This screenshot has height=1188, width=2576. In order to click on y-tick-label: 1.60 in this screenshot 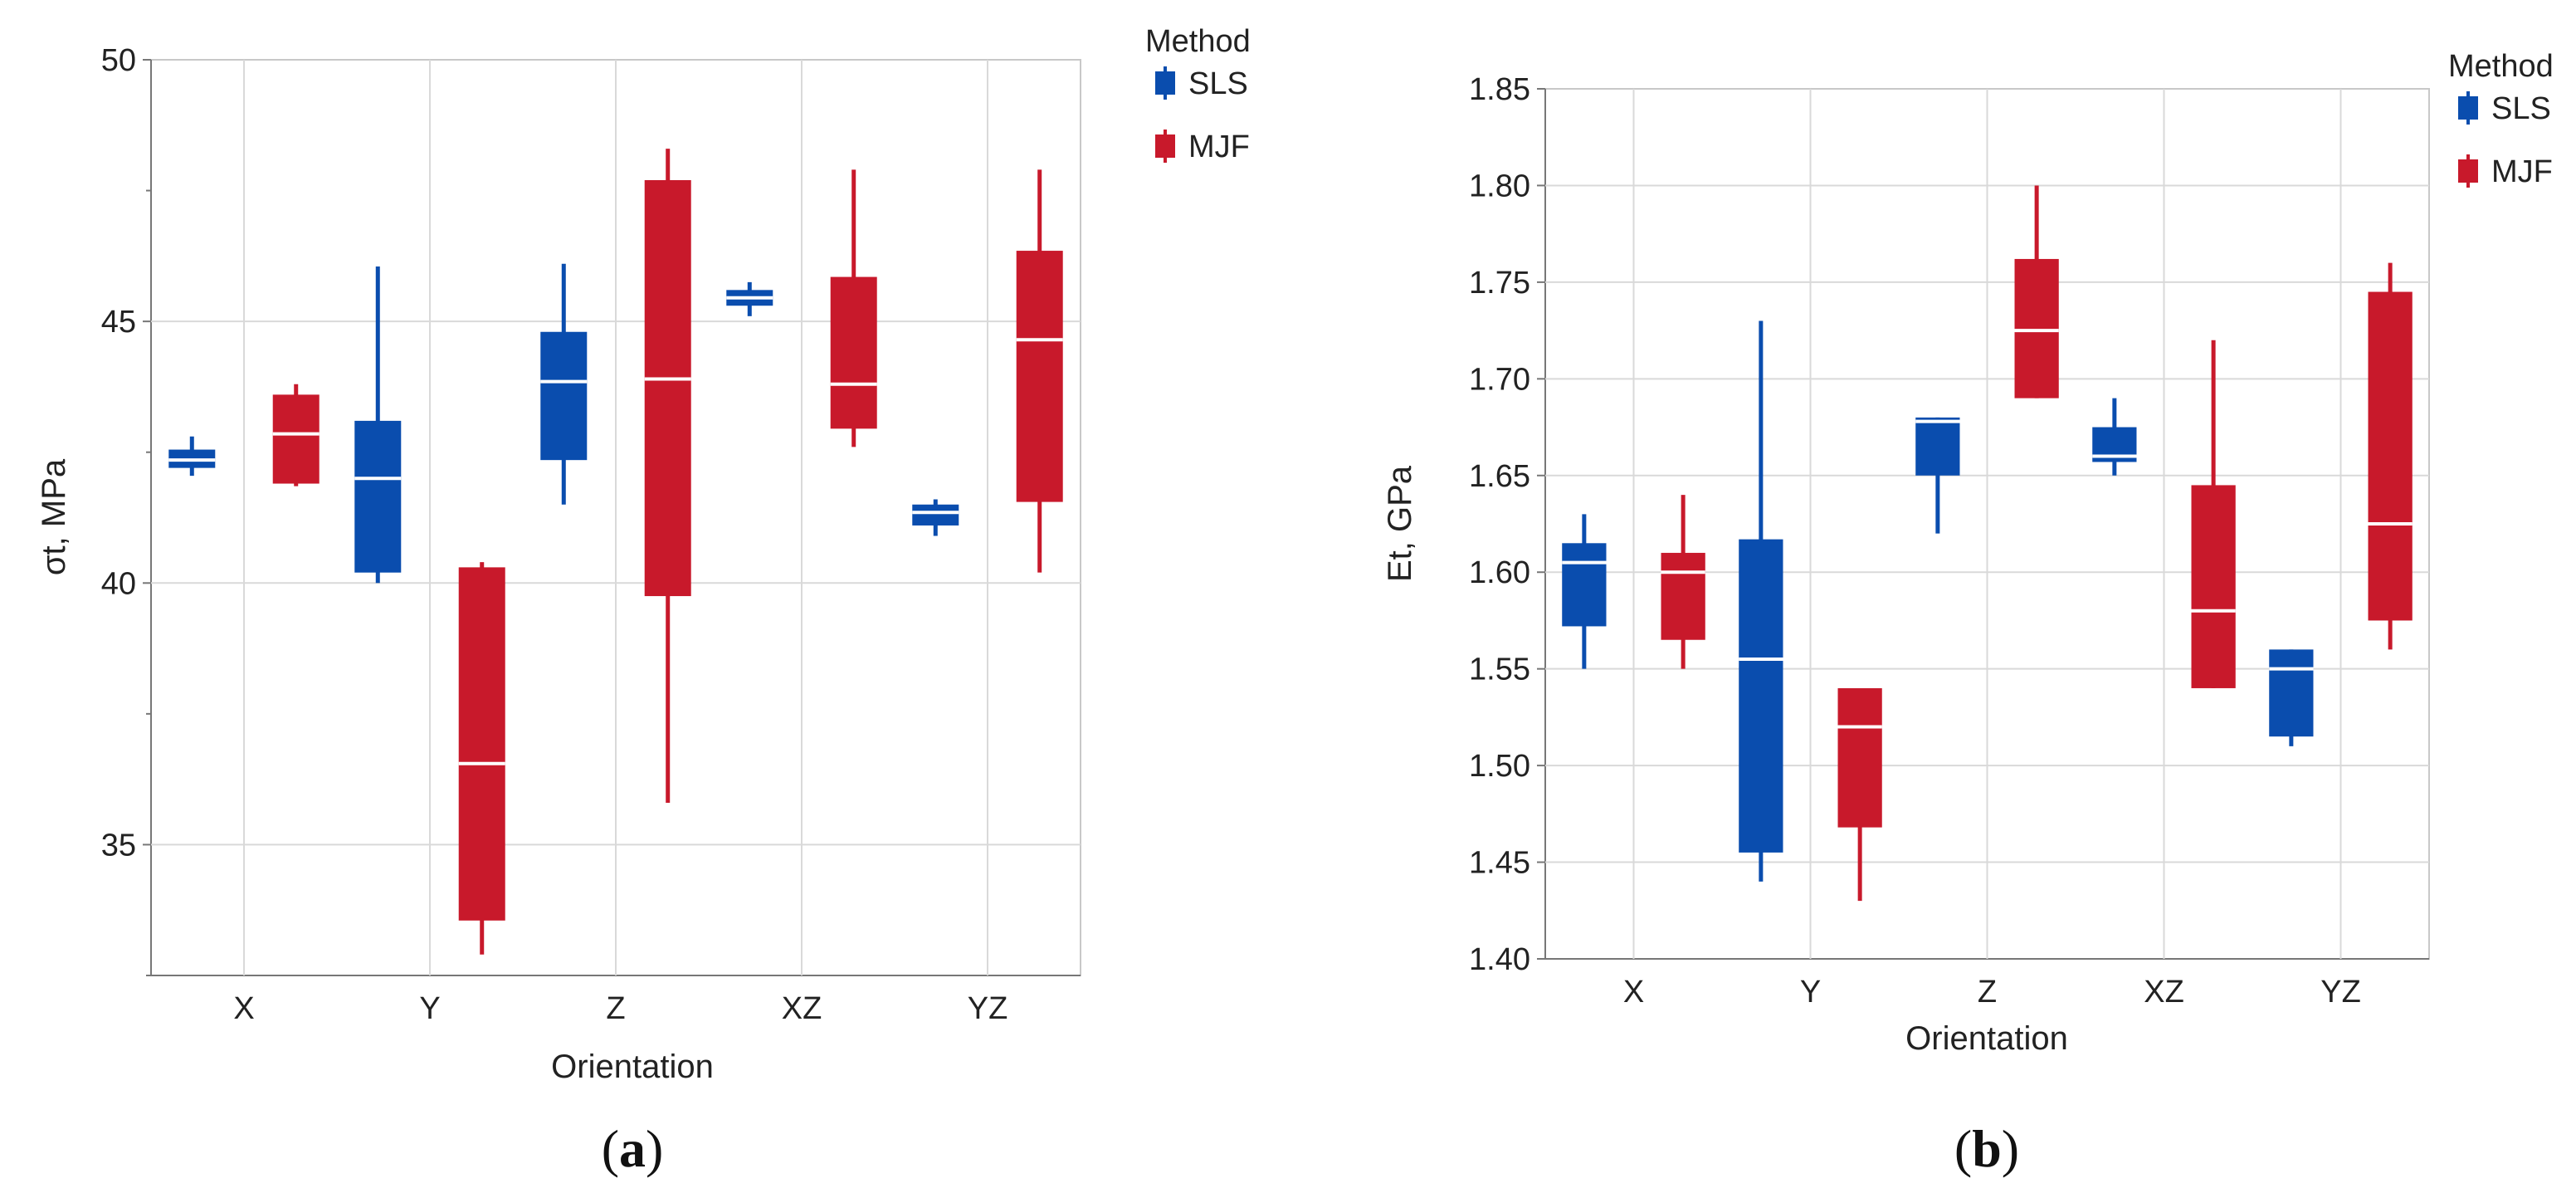, I will do `click(1500, 572)`.